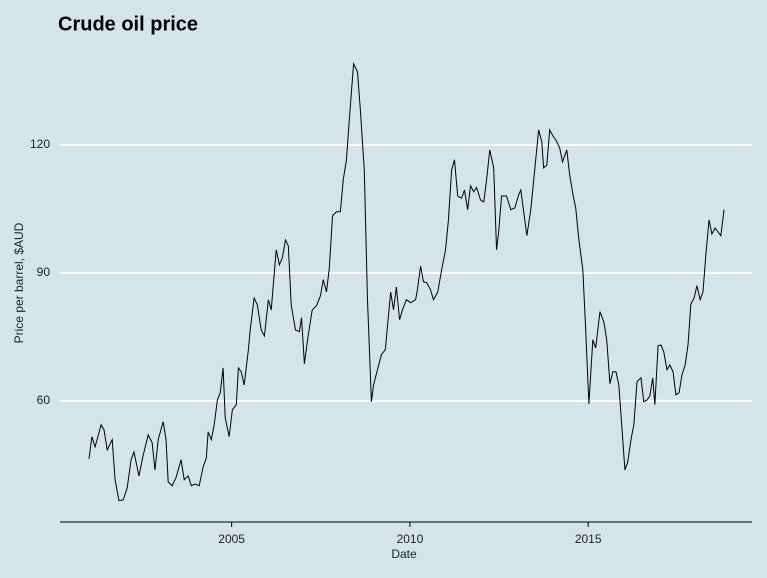 The height and width of the screenshot is (578, 767). Describe the element at coordinates (588, 539) in the screenshot. I see `x-tick-label: 2015` at that location.